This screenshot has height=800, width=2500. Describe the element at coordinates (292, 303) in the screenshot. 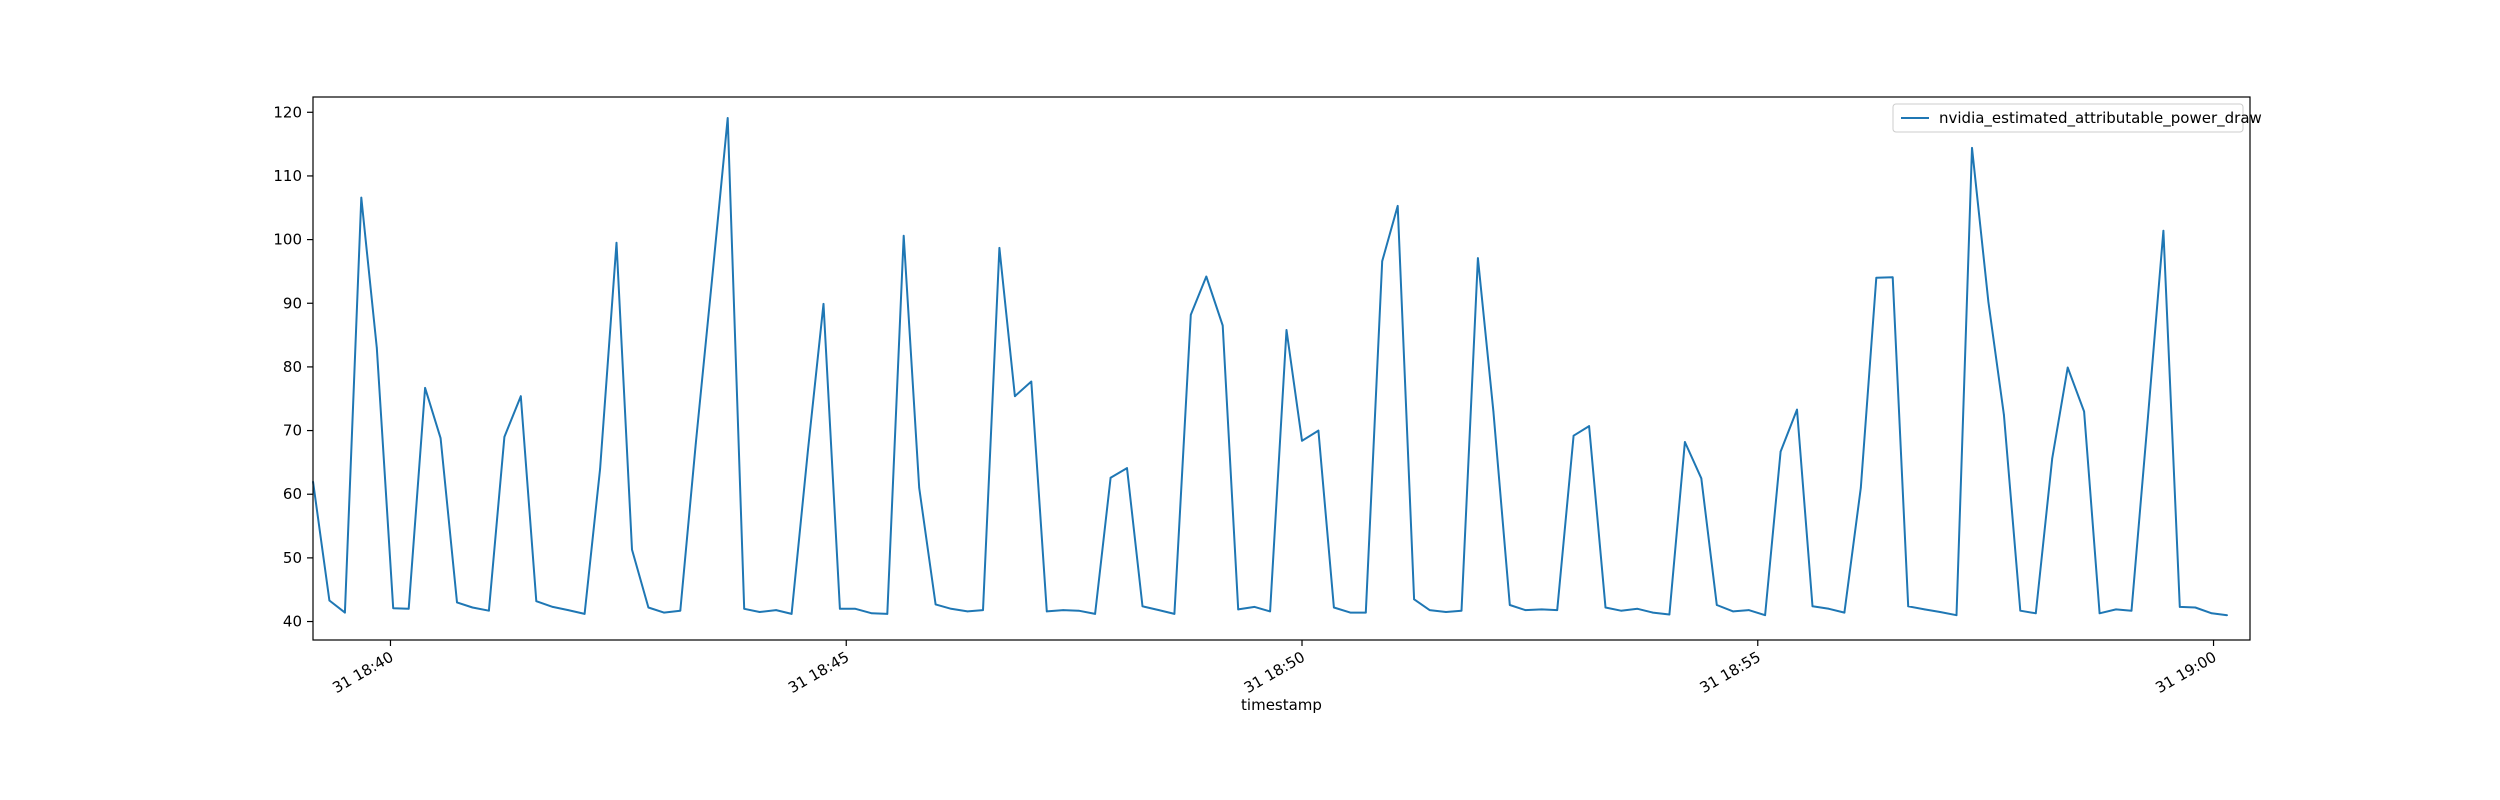

I see `y-tick-label: 90` at that location.